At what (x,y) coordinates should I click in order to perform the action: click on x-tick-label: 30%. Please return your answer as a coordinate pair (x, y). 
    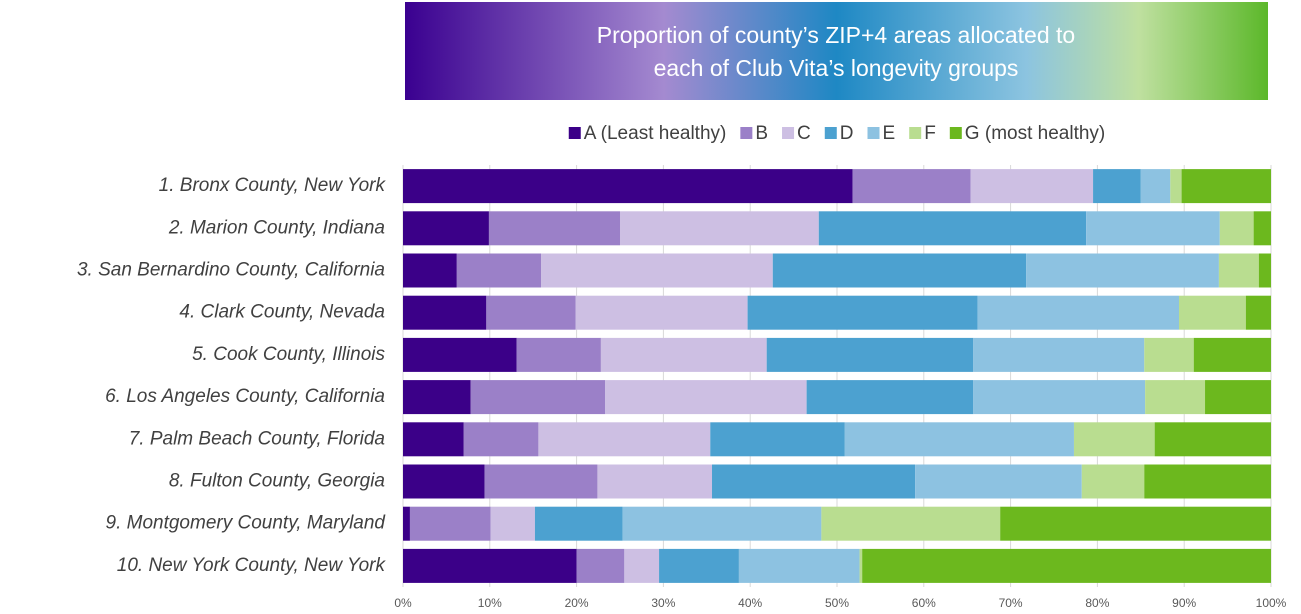
    Looking at the image, I should click on (663, 603).